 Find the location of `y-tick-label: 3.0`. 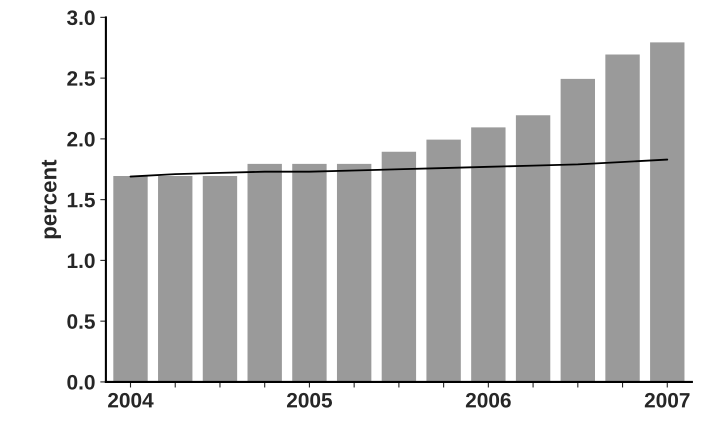

y-tick-label: 3.0 is located at coordinates (81, 18).